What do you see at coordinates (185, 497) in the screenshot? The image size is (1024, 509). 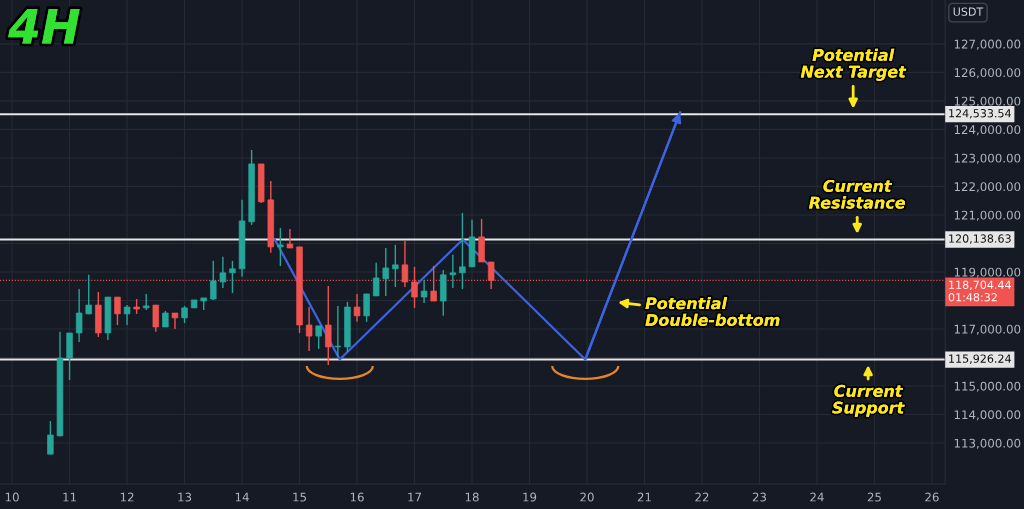 I see `x-tick-label: 13` at bounding box center [185, 497].